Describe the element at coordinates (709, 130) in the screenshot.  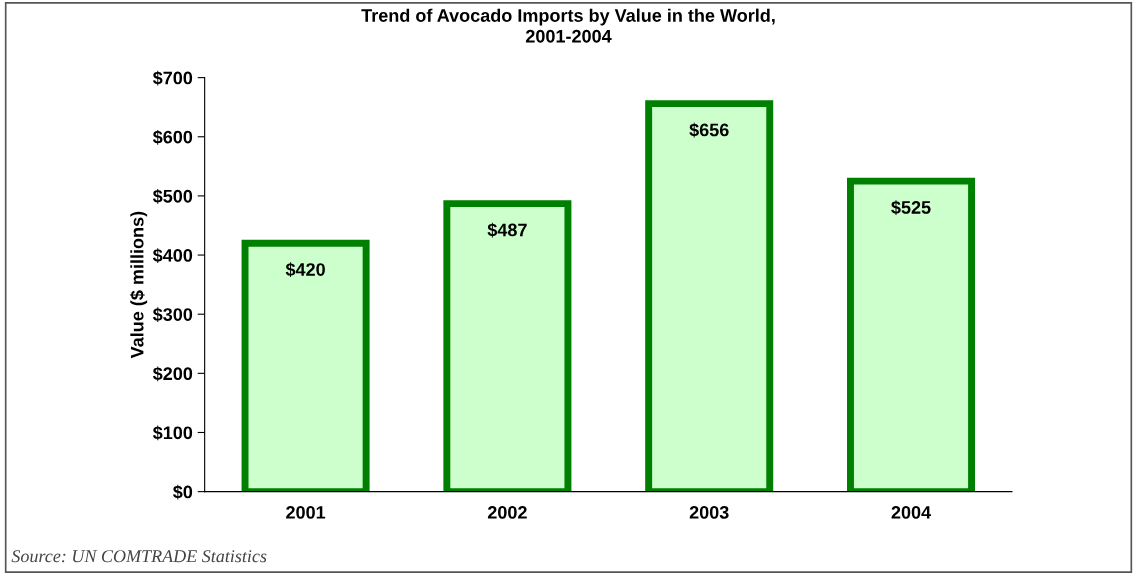
I see `data-label: $656` at that location.